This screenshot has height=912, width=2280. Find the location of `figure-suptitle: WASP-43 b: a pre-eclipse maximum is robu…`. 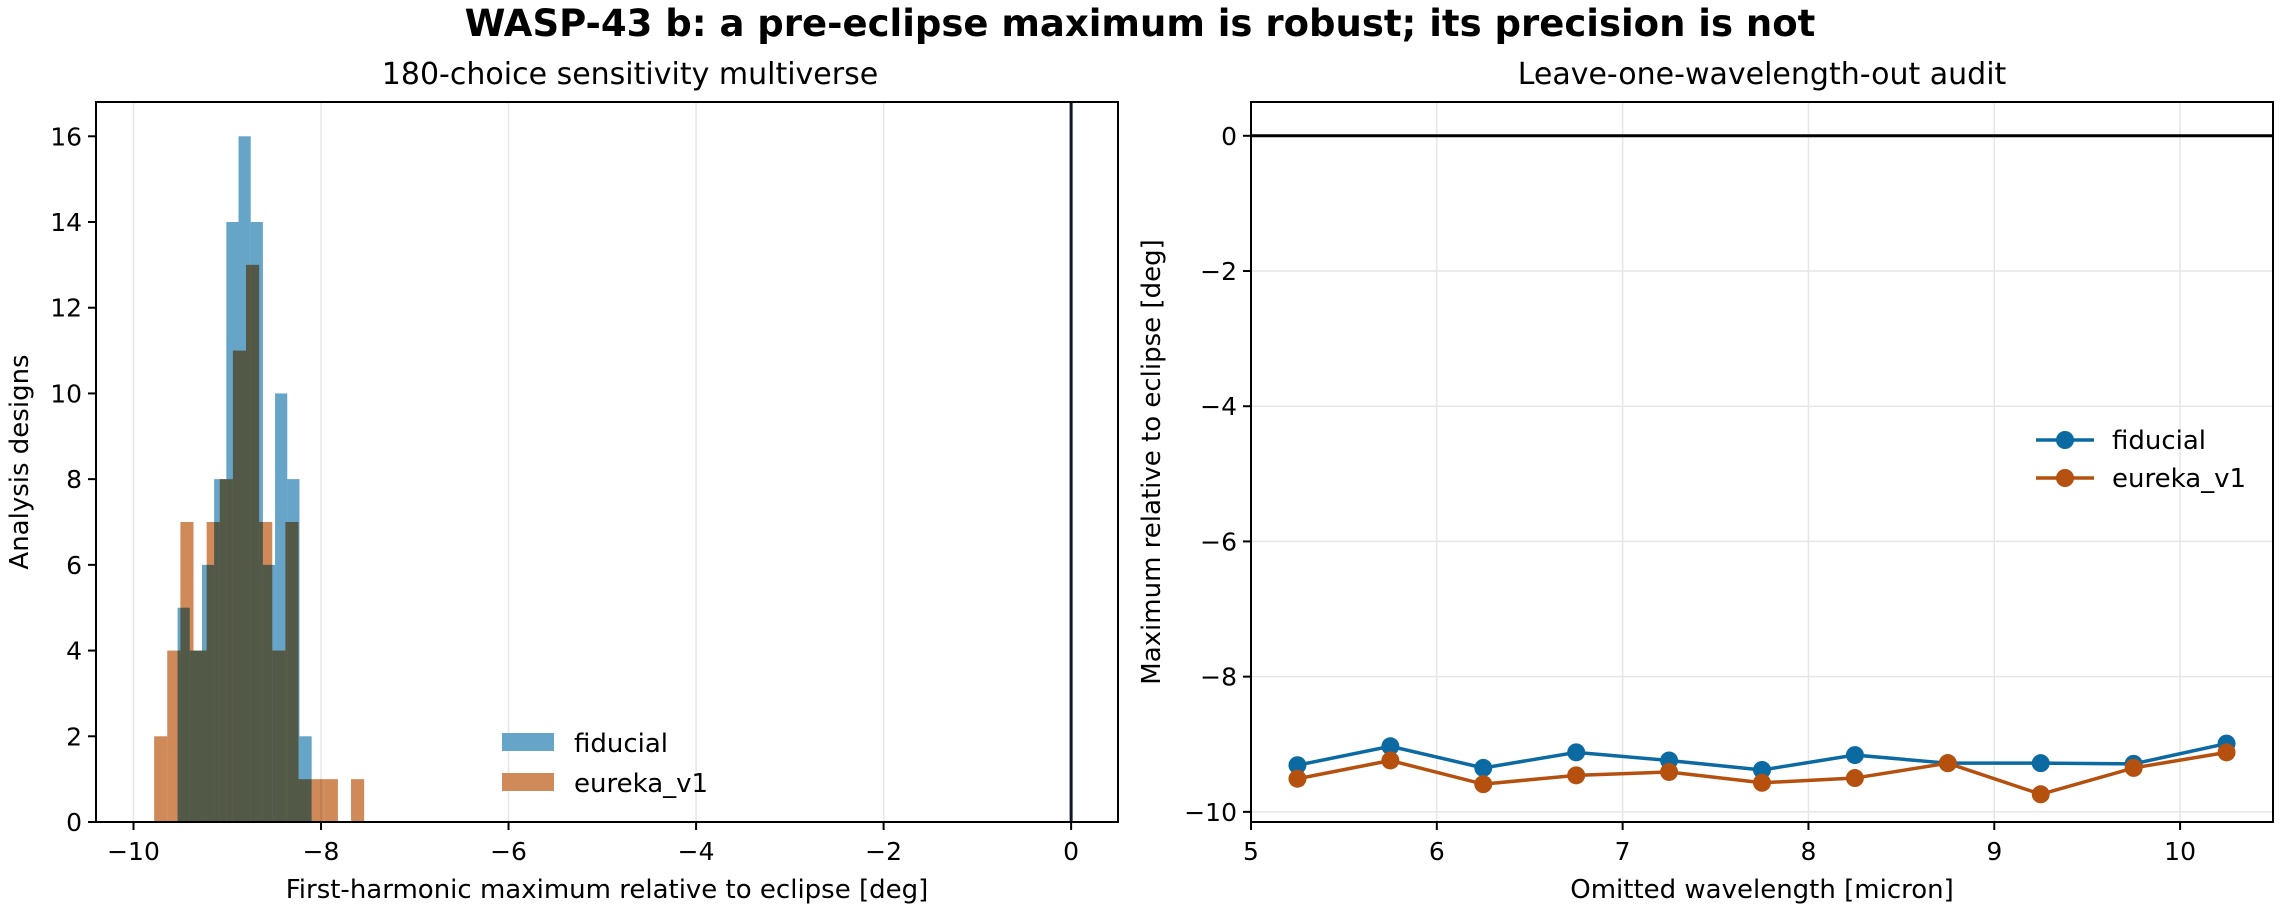

figure-suptitle: WASP-43 b: a pre-eclipse maximum is robu… is located at coordinates (1140, 23).